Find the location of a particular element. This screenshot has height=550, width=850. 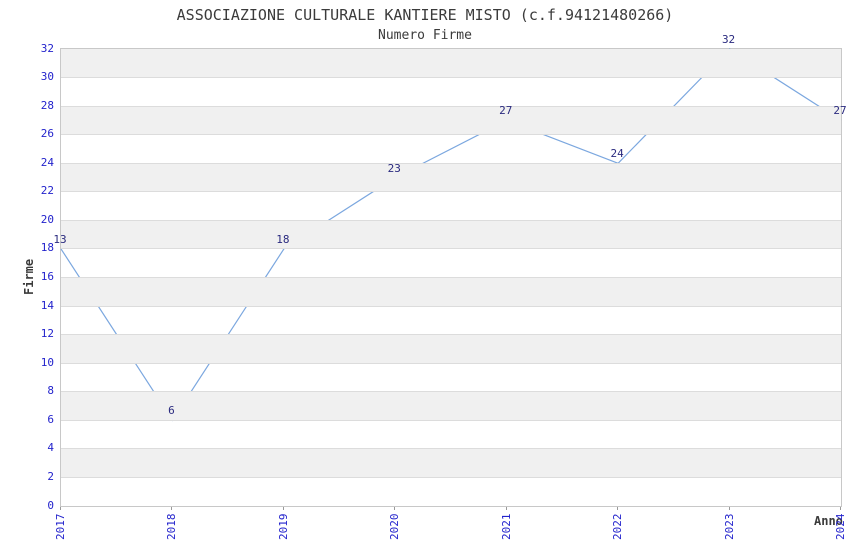

y-tick-label: 30 is located at coordinates (47, 77).